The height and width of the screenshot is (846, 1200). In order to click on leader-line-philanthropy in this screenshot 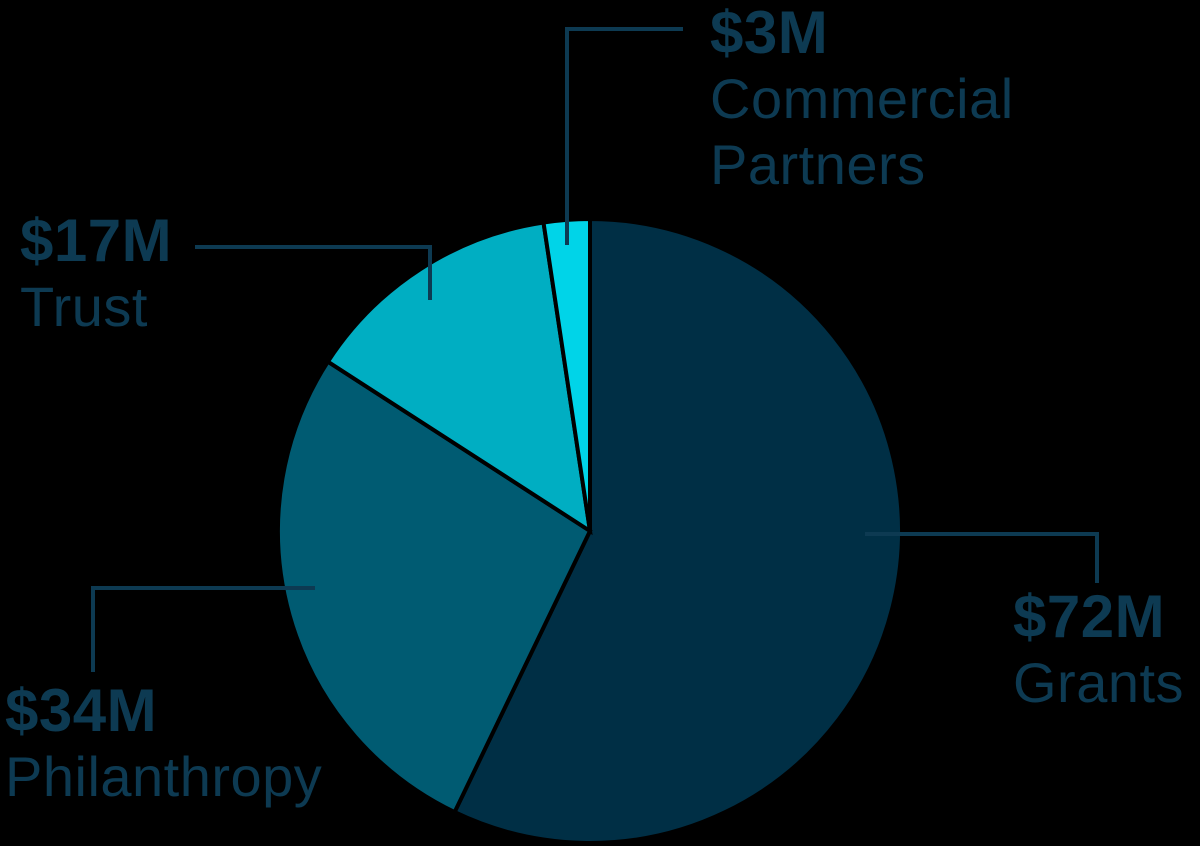, I will do `click(203, 629)`.